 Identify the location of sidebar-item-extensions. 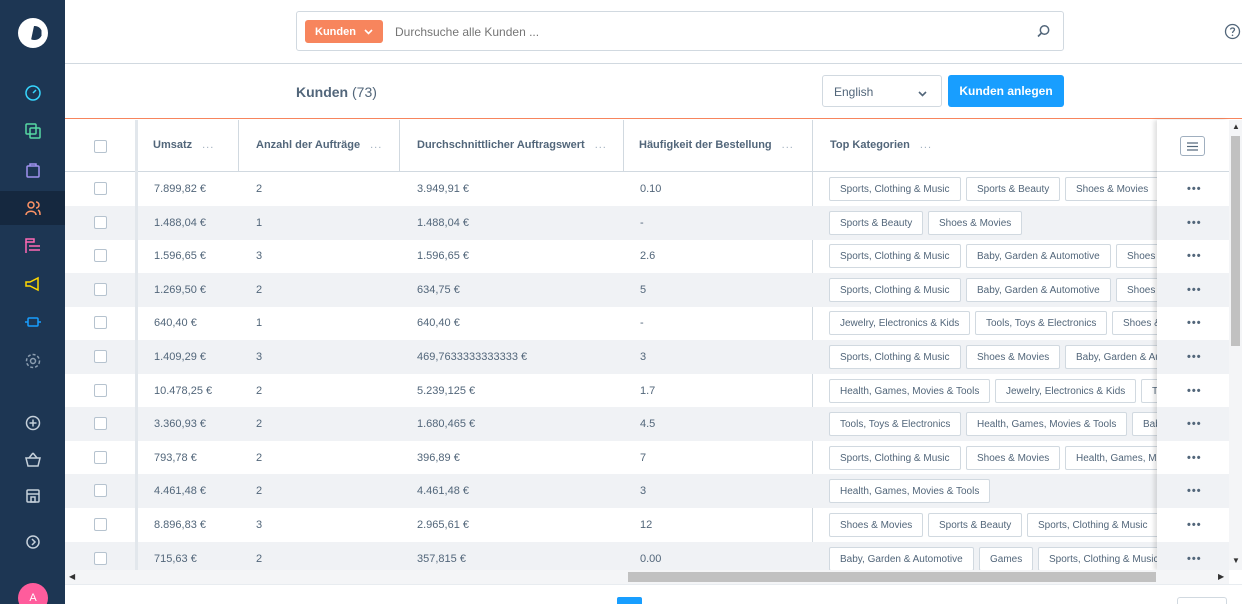
(32, 322).